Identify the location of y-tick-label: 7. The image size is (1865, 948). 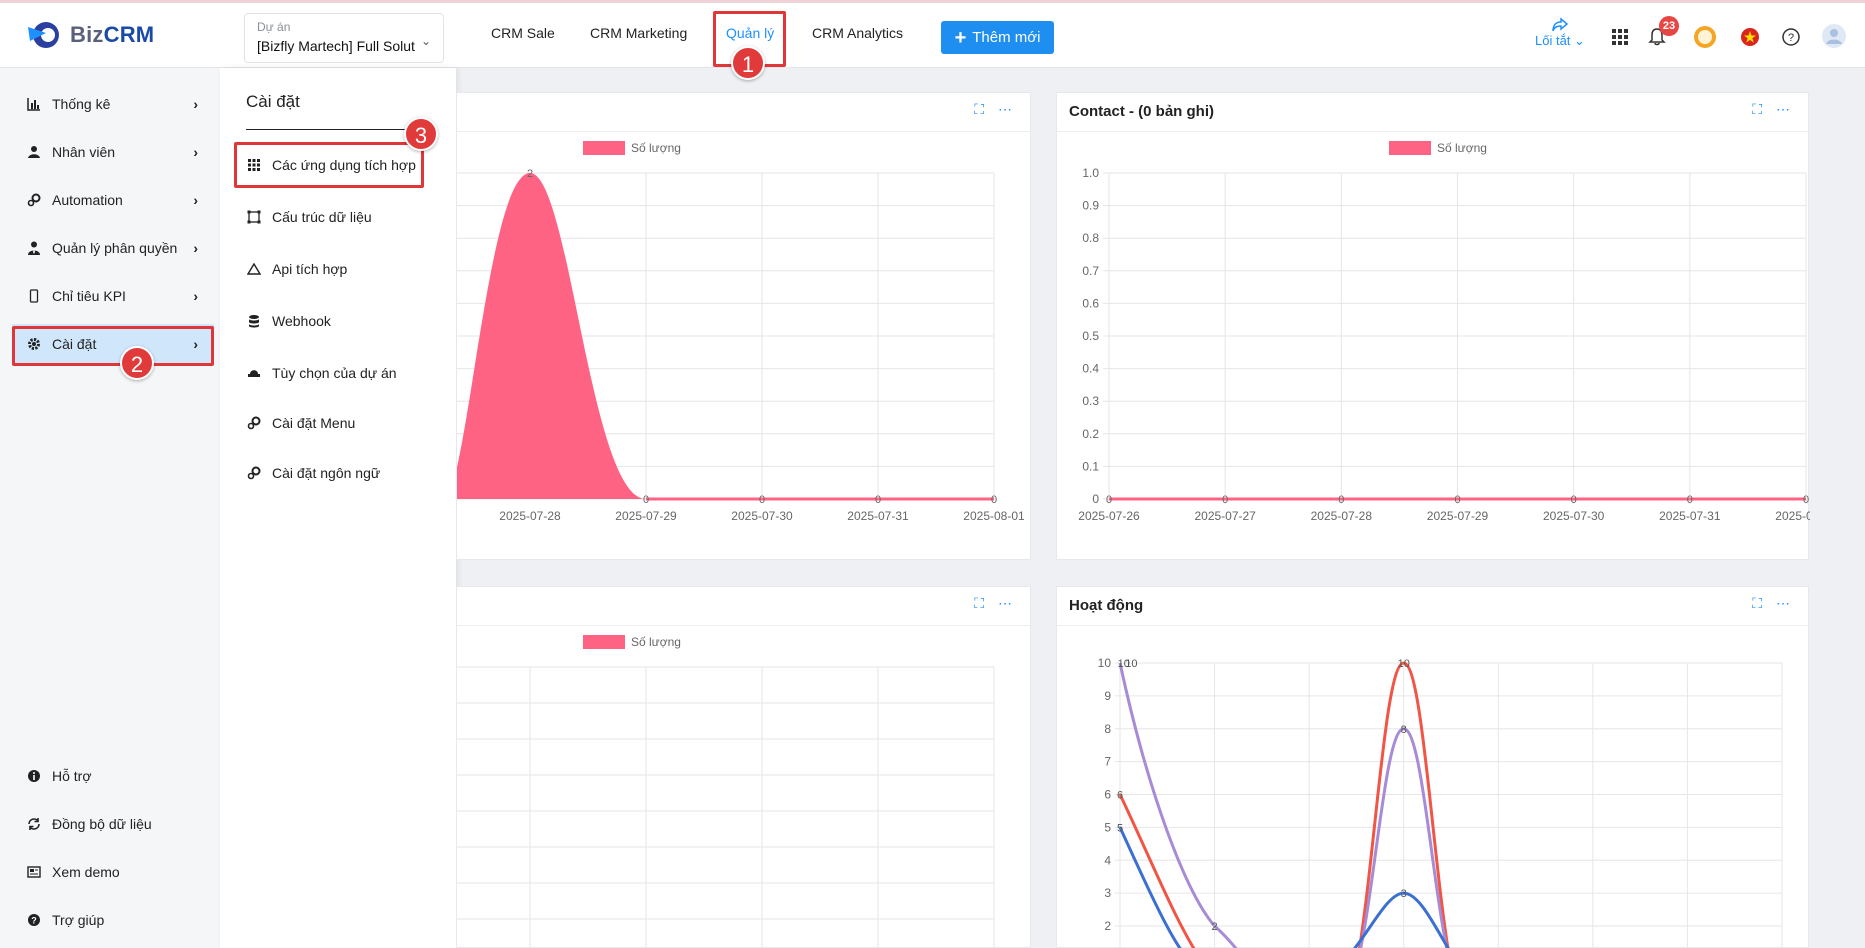
(1107, 762).